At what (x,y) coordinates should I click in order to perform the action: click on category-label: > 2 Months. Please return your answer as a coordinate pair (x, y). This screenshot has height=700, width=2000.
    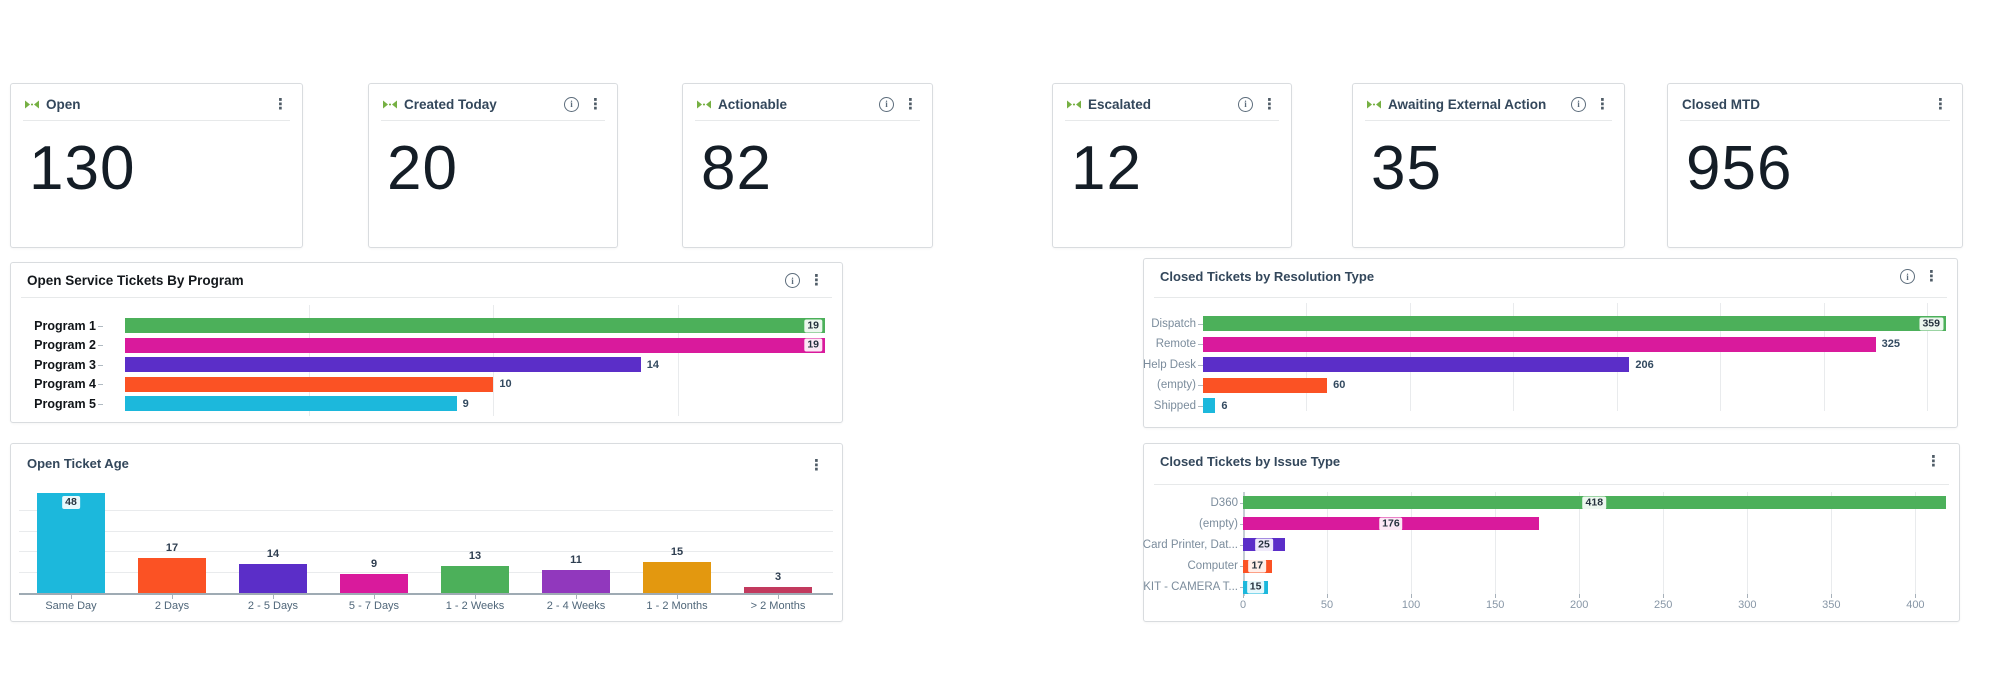
    Looking at the image, I should click on (778, 606).